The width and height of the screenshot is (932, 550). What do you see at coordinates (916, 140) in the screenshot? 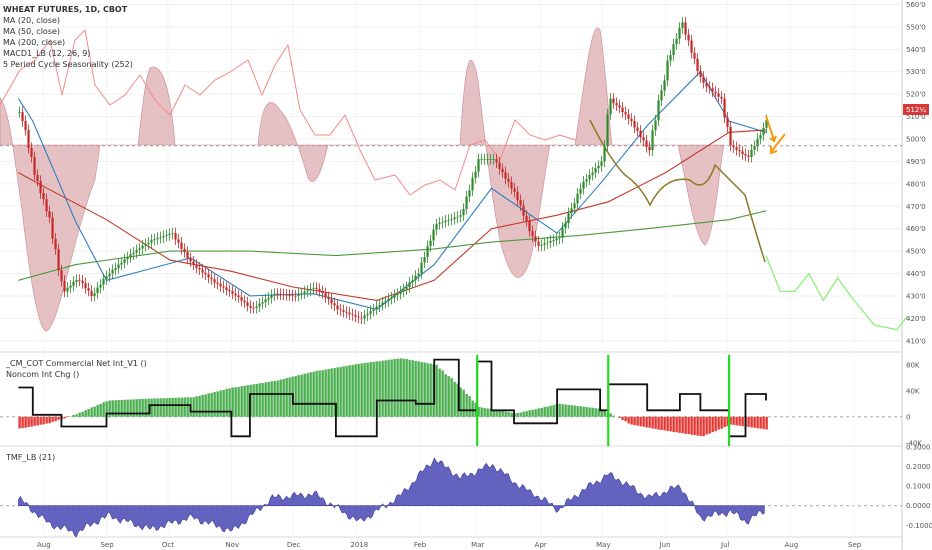
I see `price-tick-label: 500'0` at bounding box center [916, 140].